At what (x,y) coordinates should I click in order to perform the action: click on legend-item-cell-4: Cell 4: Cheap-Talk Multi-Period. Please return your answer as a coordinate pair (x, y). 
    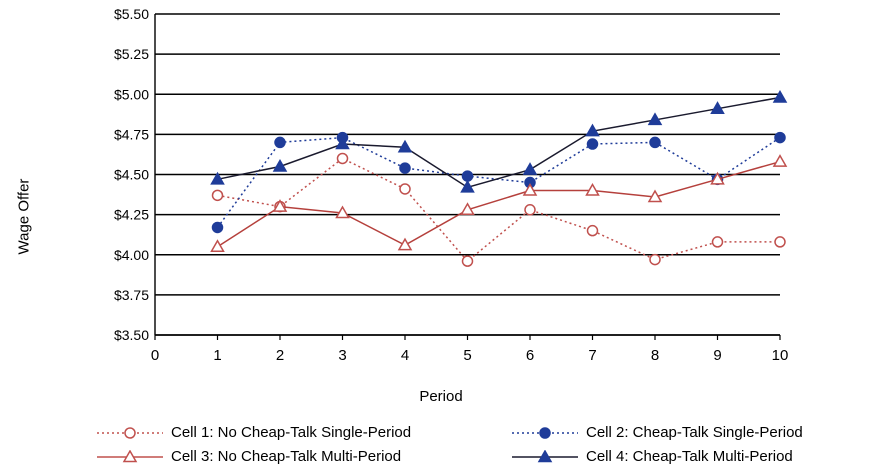
    Looking at the image, I should click on (651, 456).